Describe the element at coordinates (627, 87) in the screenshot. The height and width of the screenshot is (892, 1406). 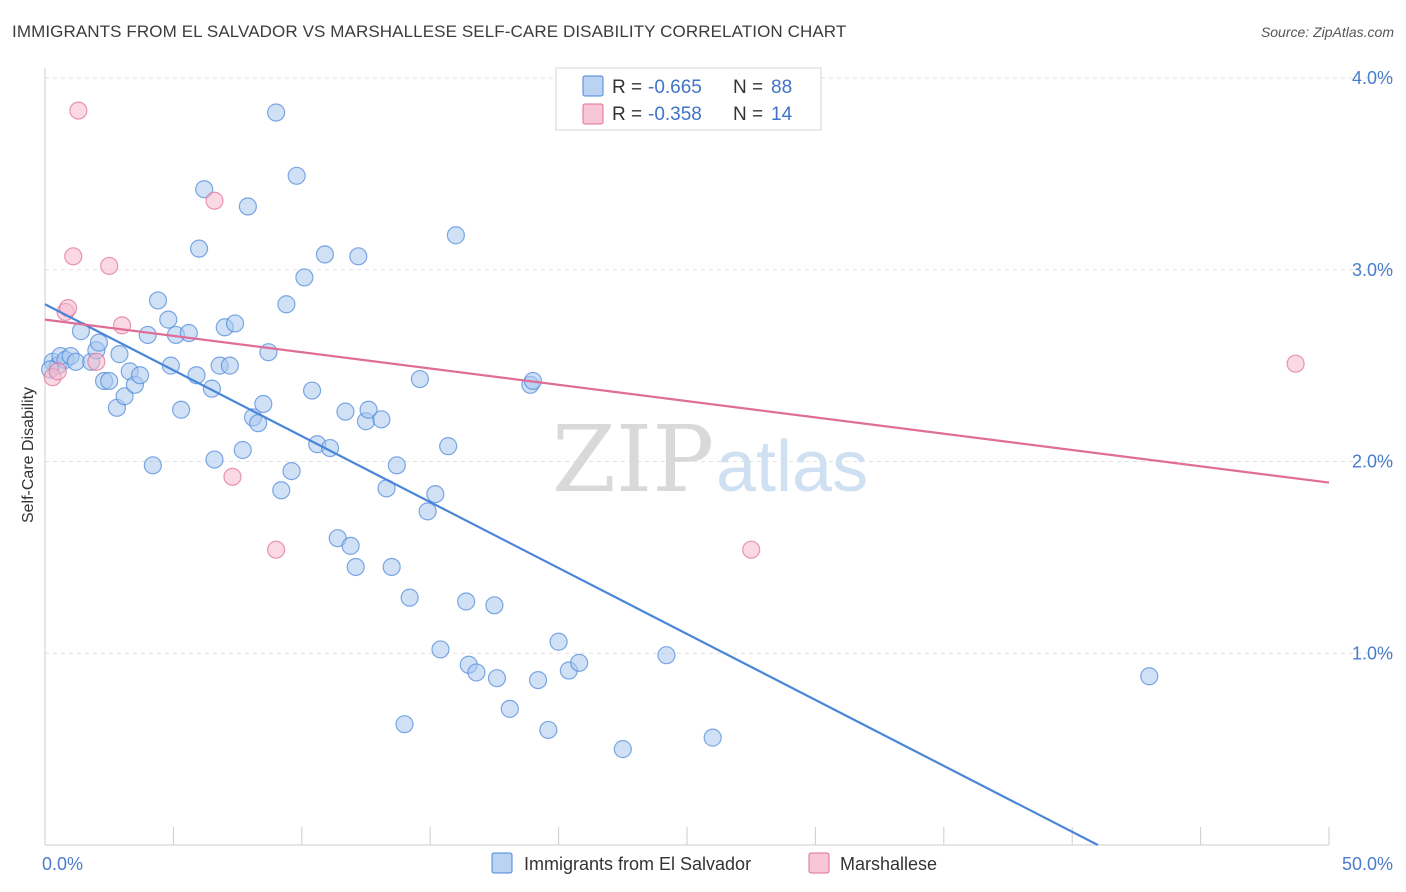
I see `legend-r-label-0: R =` at that location.